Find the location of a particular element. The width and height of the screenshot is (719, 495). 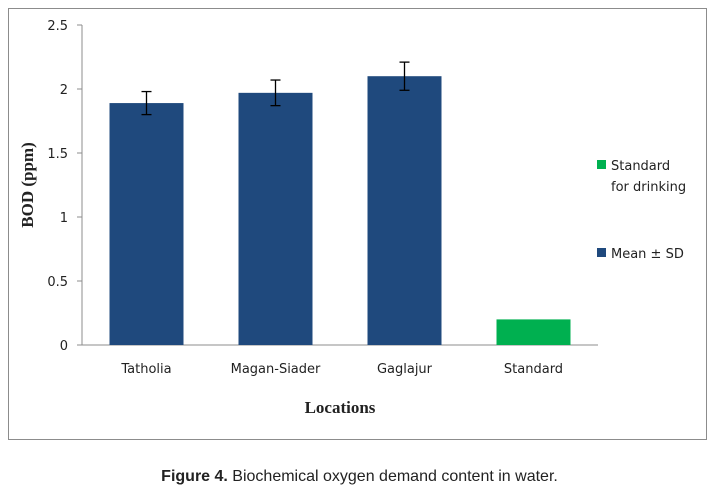

y-tick-label: 2.5 is located at coordinates (57, 26).